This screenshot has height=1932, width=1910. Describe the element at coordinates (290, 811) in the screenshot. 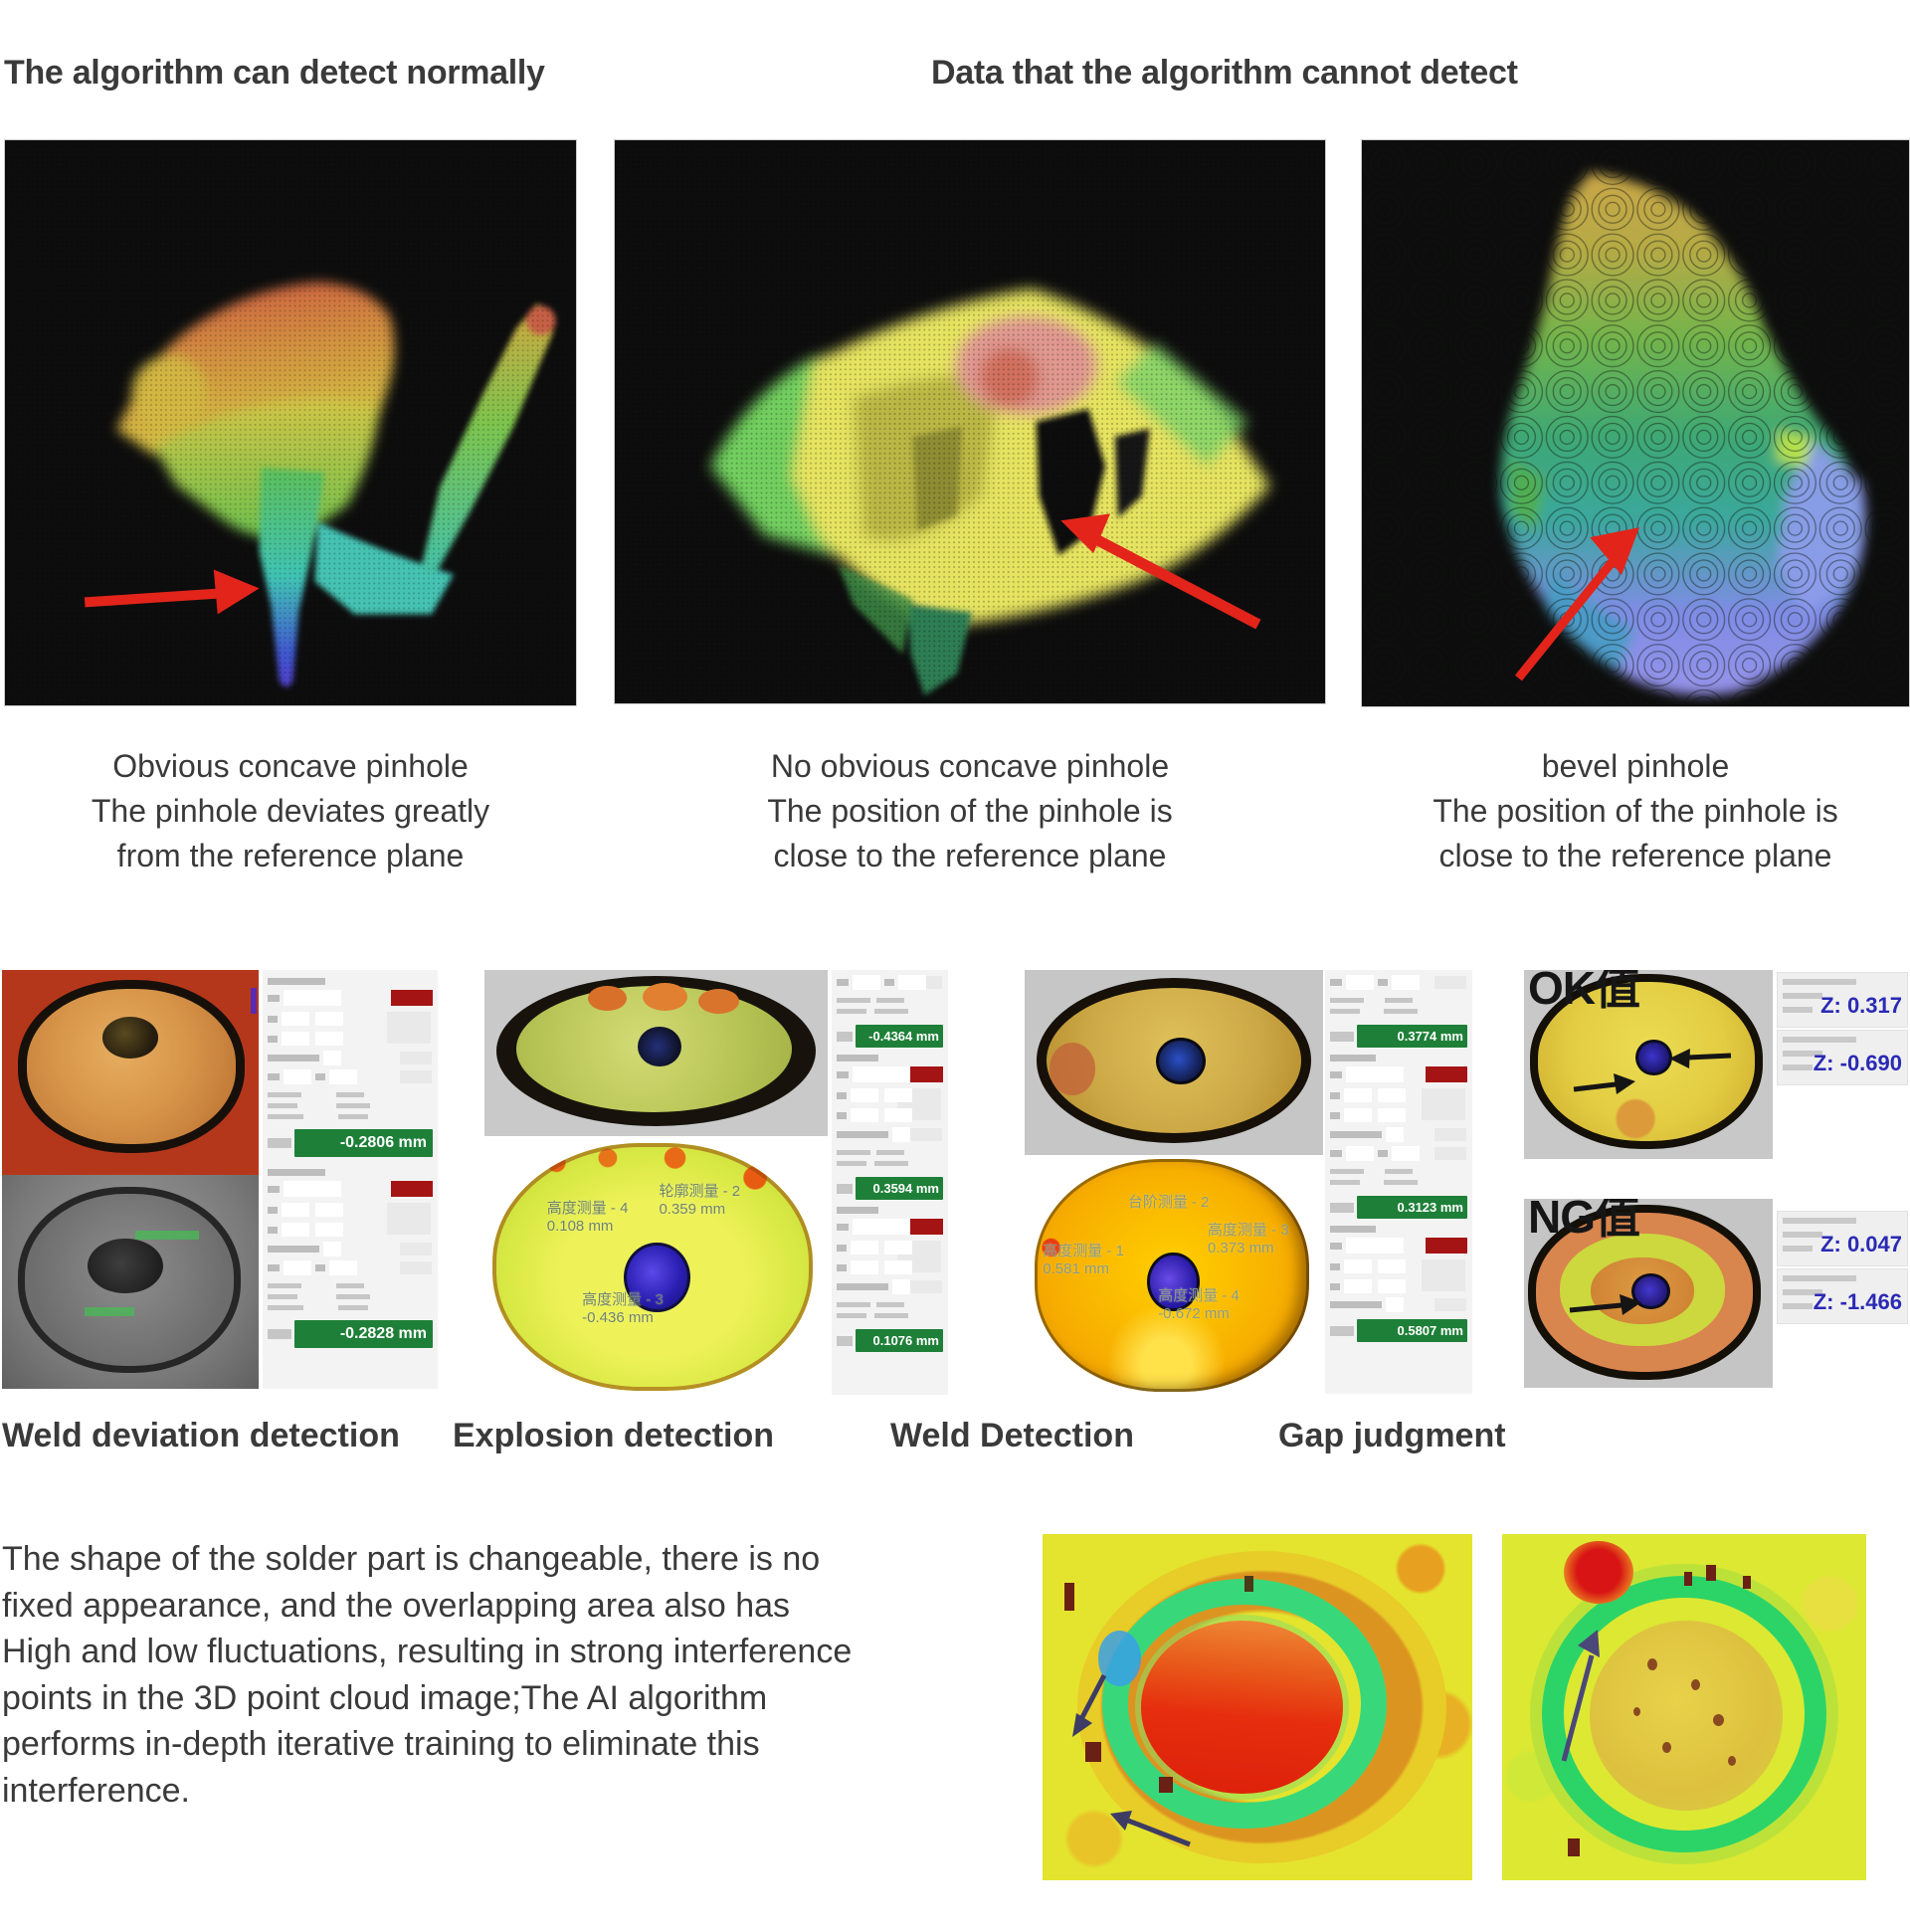

I see `caption-line: The pinhole deviates greatly` at that location.